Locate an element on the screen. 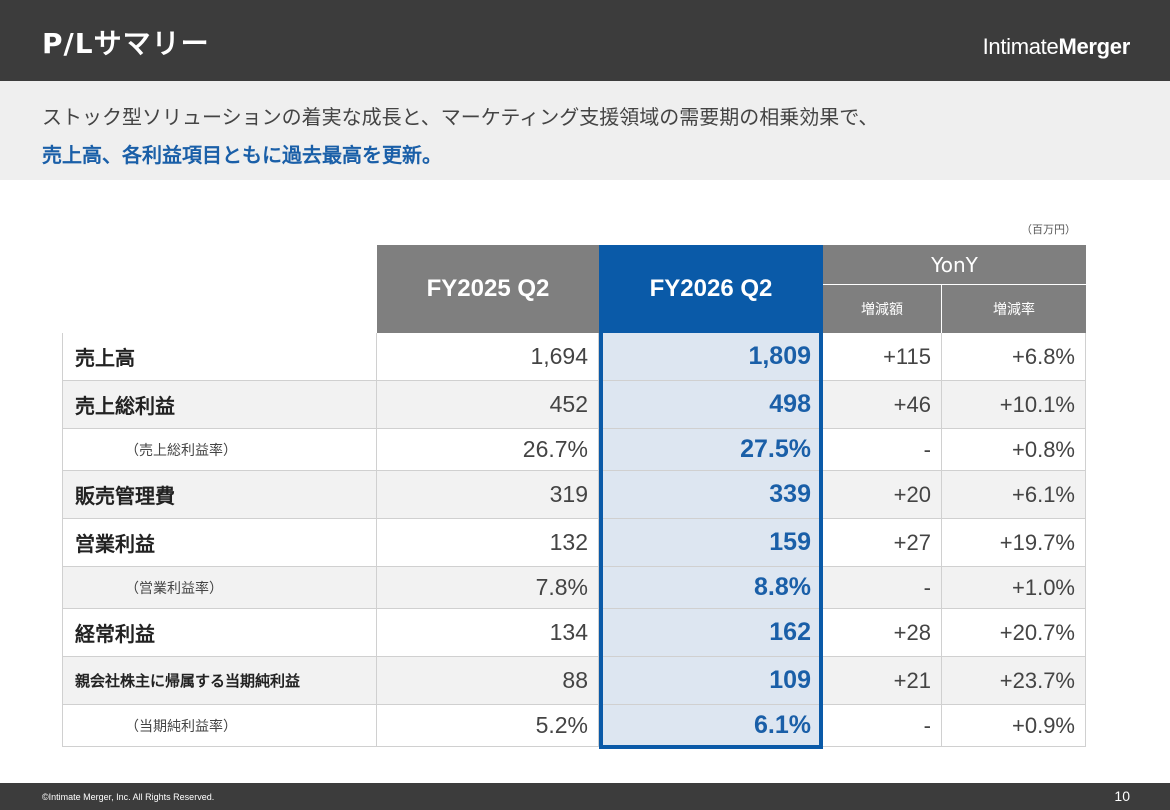 This screenshot has height=810, width=1170. column-header-fy2026q2: FY2026 Q2 is located at coordinates (711, 289).